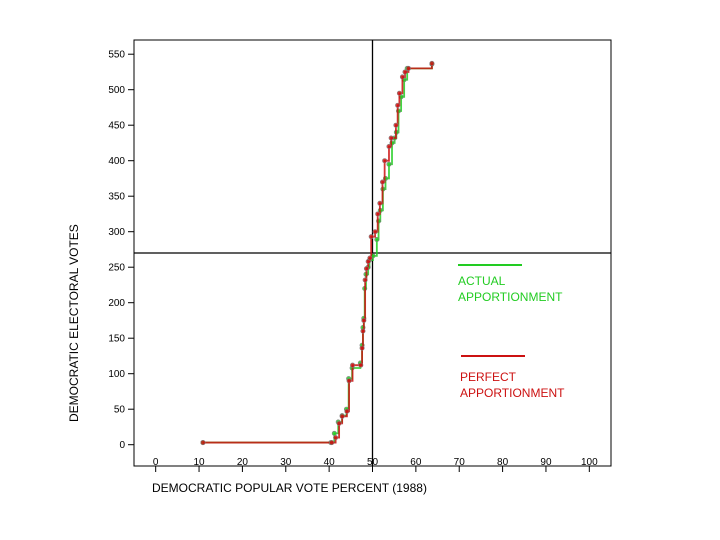 The width and height of the screenshot is (720, 540). Describe the element at coordinates (116, 161) in the screenshot. I see `y-tick-label: 400` at that location.